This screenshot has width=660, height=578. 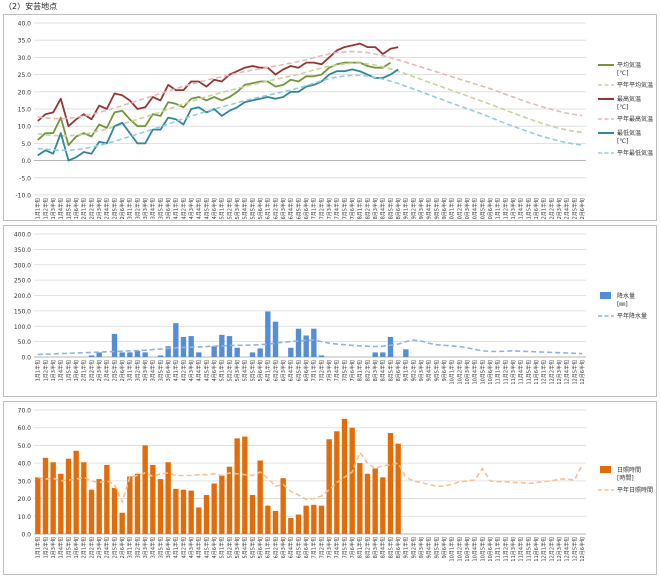 I want to click on y-tick-label: -10.0, so click(x=23, y=196).